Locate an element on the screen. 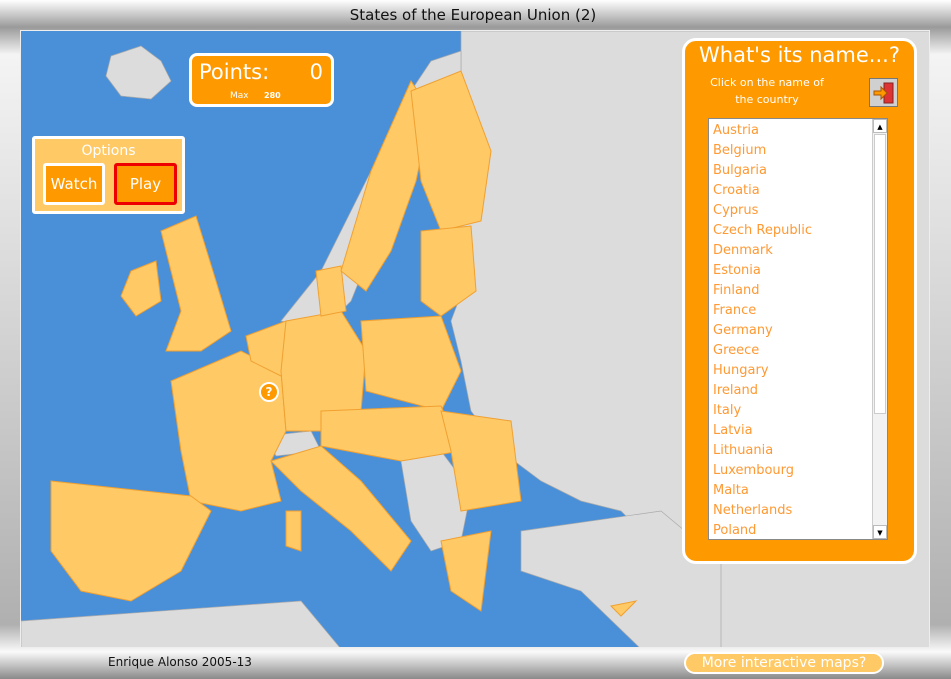 Image resolution: width=951 pixels, height=679 pixels. list-scrollbar: ▲ ▼ is located at coordinates (879, 329).